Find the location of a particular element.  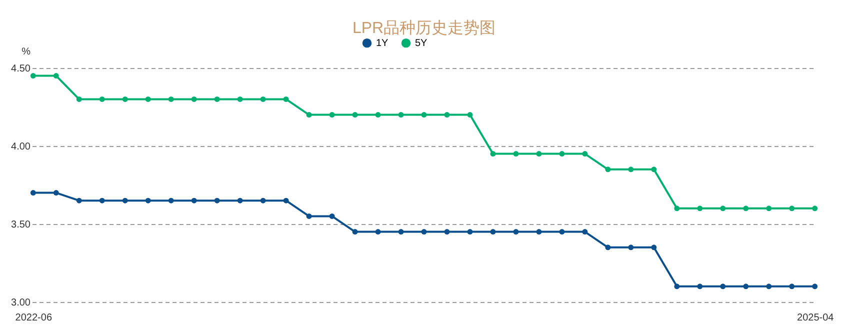

y-tick-label: 3.50 is located at coordinates (21, 225).